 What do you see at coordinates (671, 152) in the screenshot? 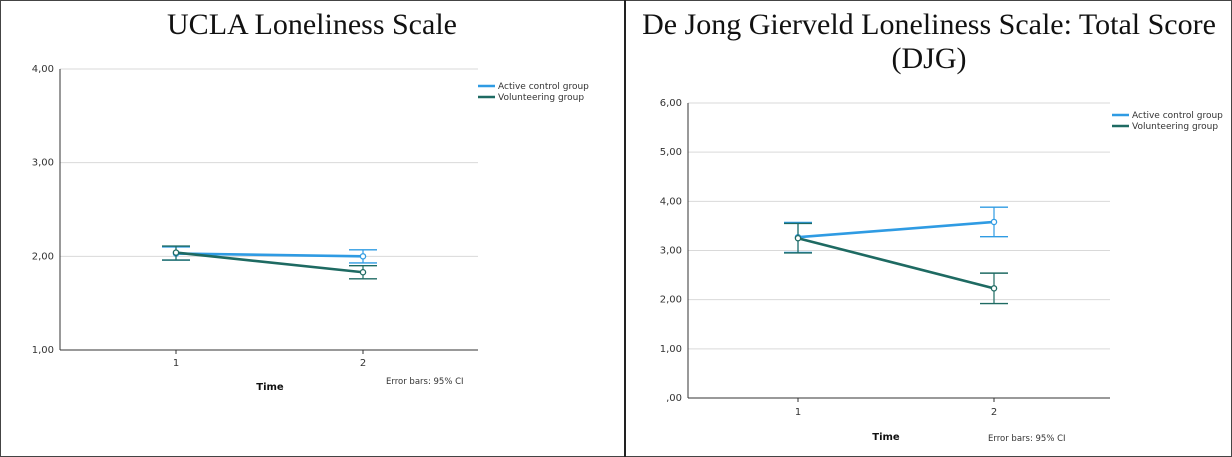
I see `djg-y-tick-label: 5,00` at bounding box center [671, 152].